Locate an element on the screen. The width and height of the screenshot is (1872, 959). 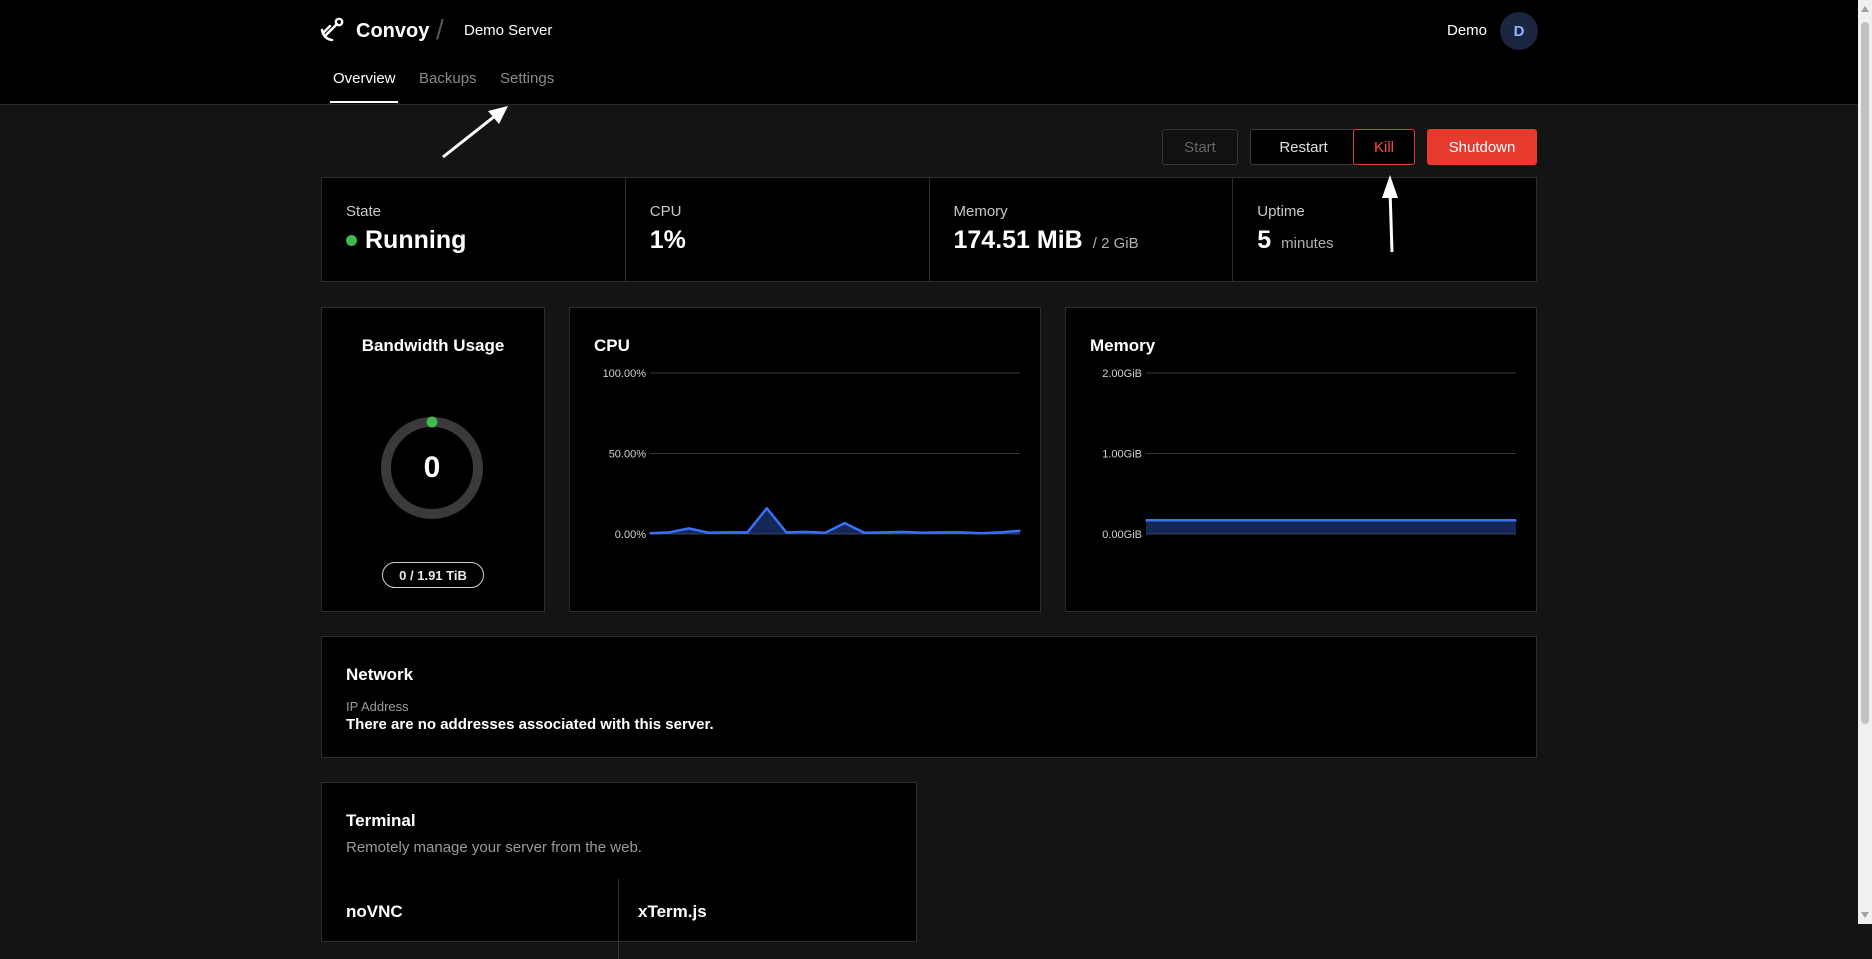
memory-chart: 2.00GiB 1.00GiB 0.00GiB is located at coordinates (1309, 454).